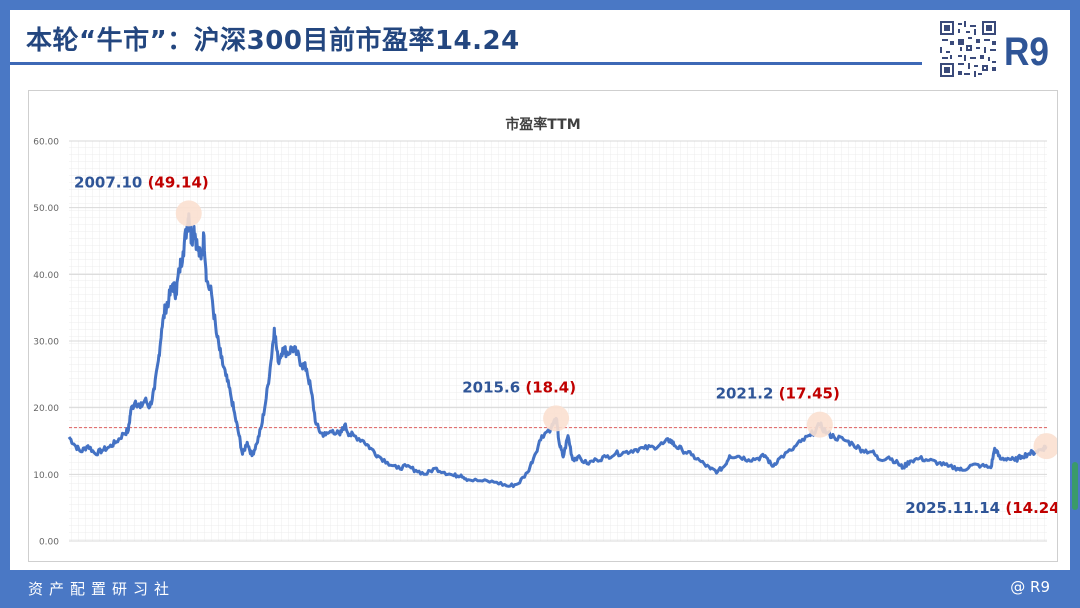  What do you see at coordinates (955, 508) in the screenshot?
I see `annotation-date: 2025.11.14` at bounding box center [955, 508].